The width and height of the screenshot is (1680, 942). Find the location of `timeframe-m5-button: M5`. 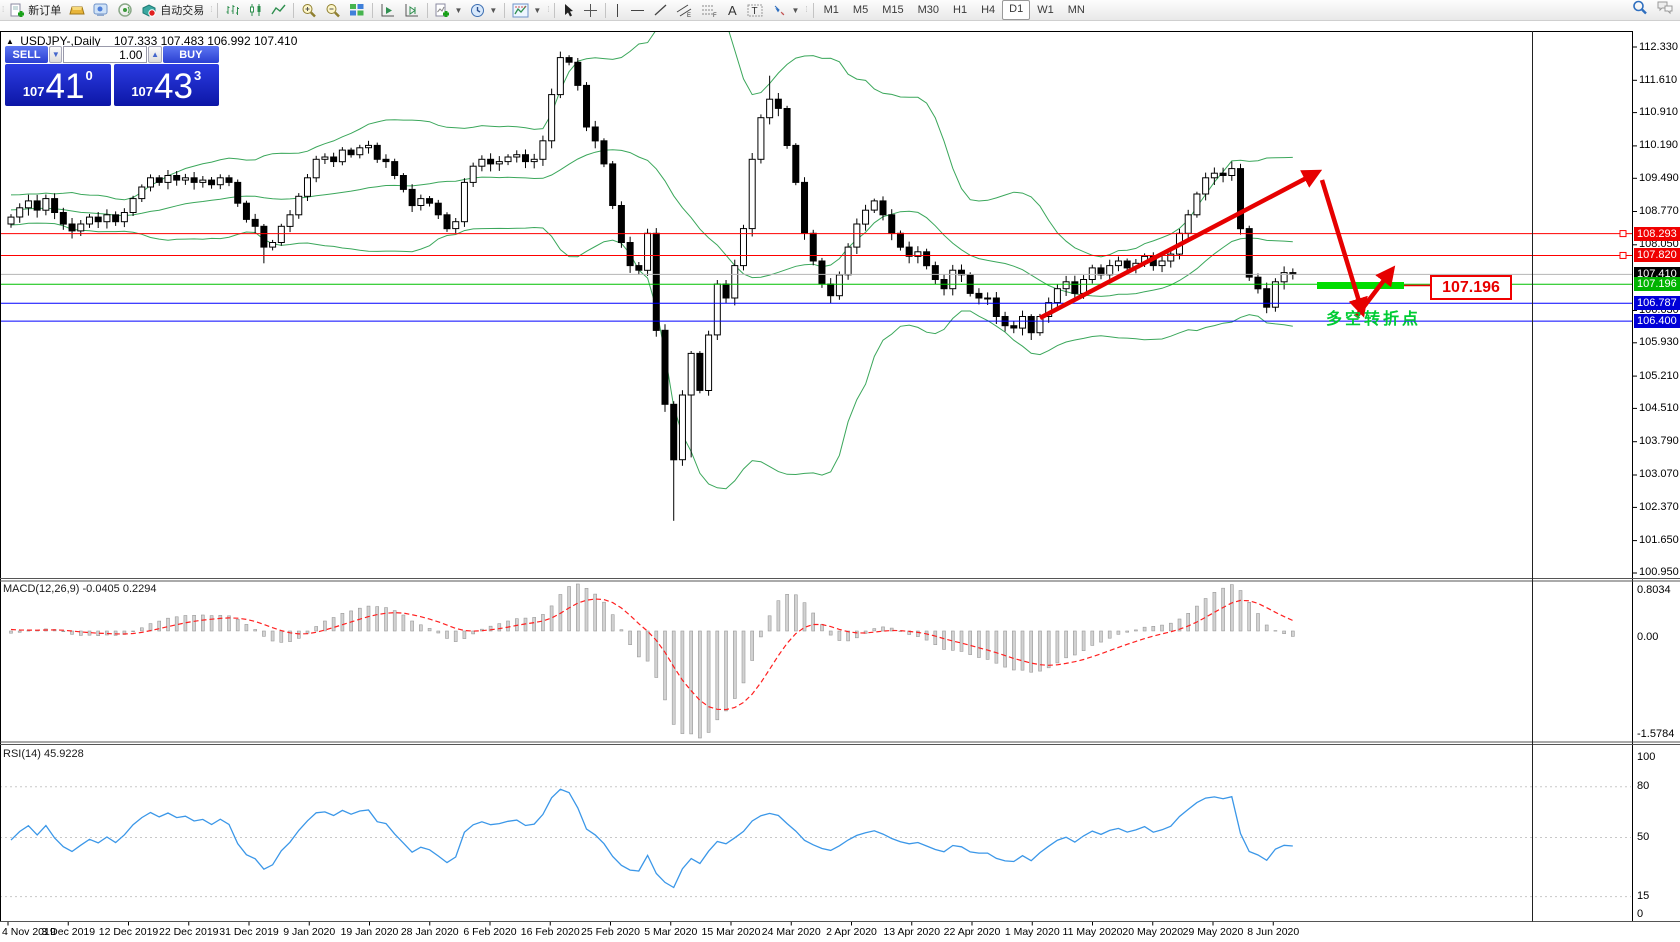

timeframe-m5-button: M5 is located at coordinates (860, 10).